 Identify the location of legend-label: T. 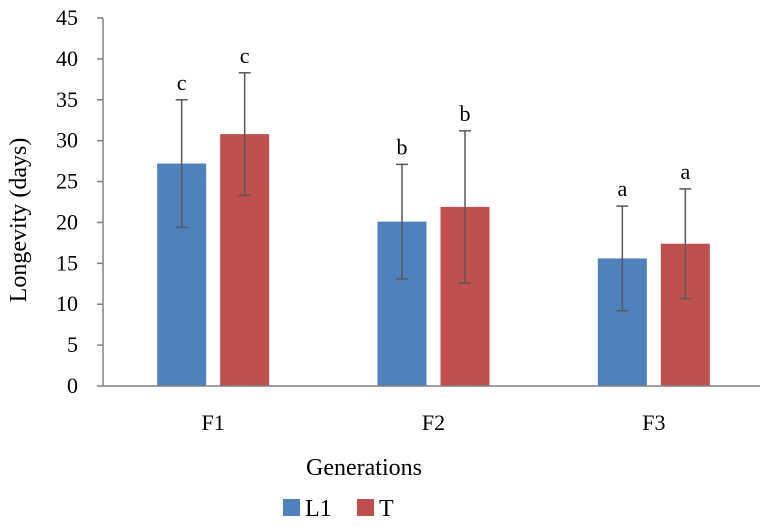
(386, 509).